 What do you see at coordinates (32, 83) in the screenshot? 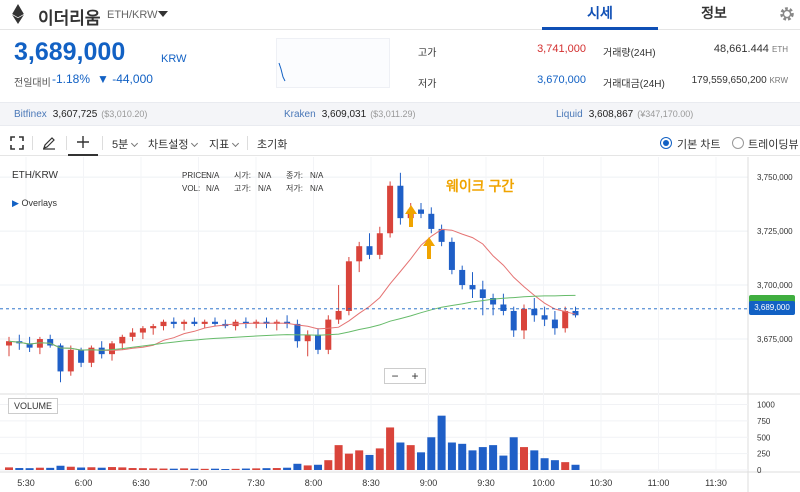
I see `change-label: 전일대비` at bounding box center [32, 83].